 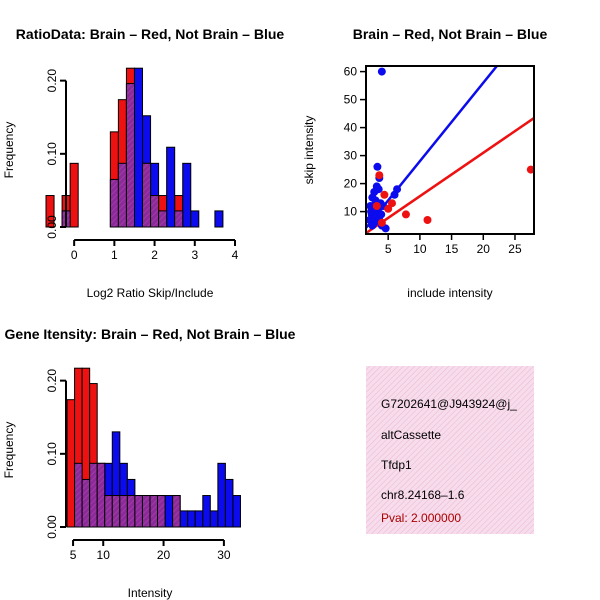 What do you see at coordinates (452, 249) in the screenshot?
I see `scatter-x-tick-label: 15` at bounding box center [452, 249].